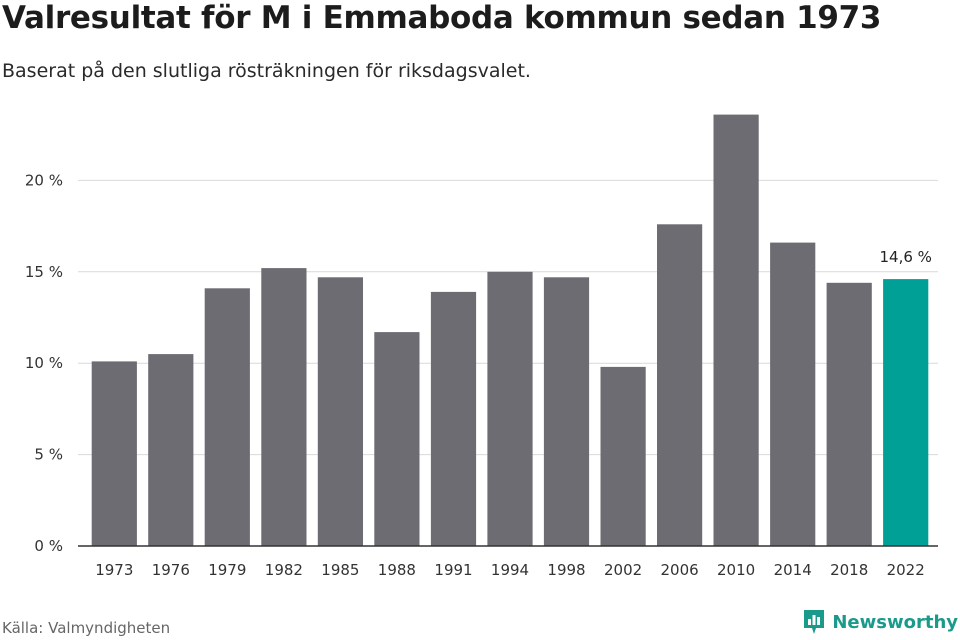  I want to click on x-tick-label: 2018, so click(849, 570).